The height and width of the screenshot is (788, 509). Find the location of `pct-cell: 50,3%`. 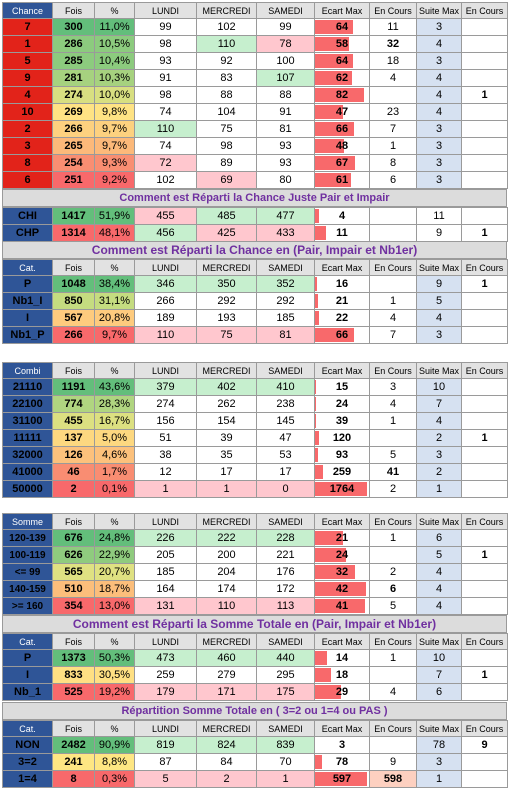

pct-cell: 50,3% is located at coordinates (114, 658).